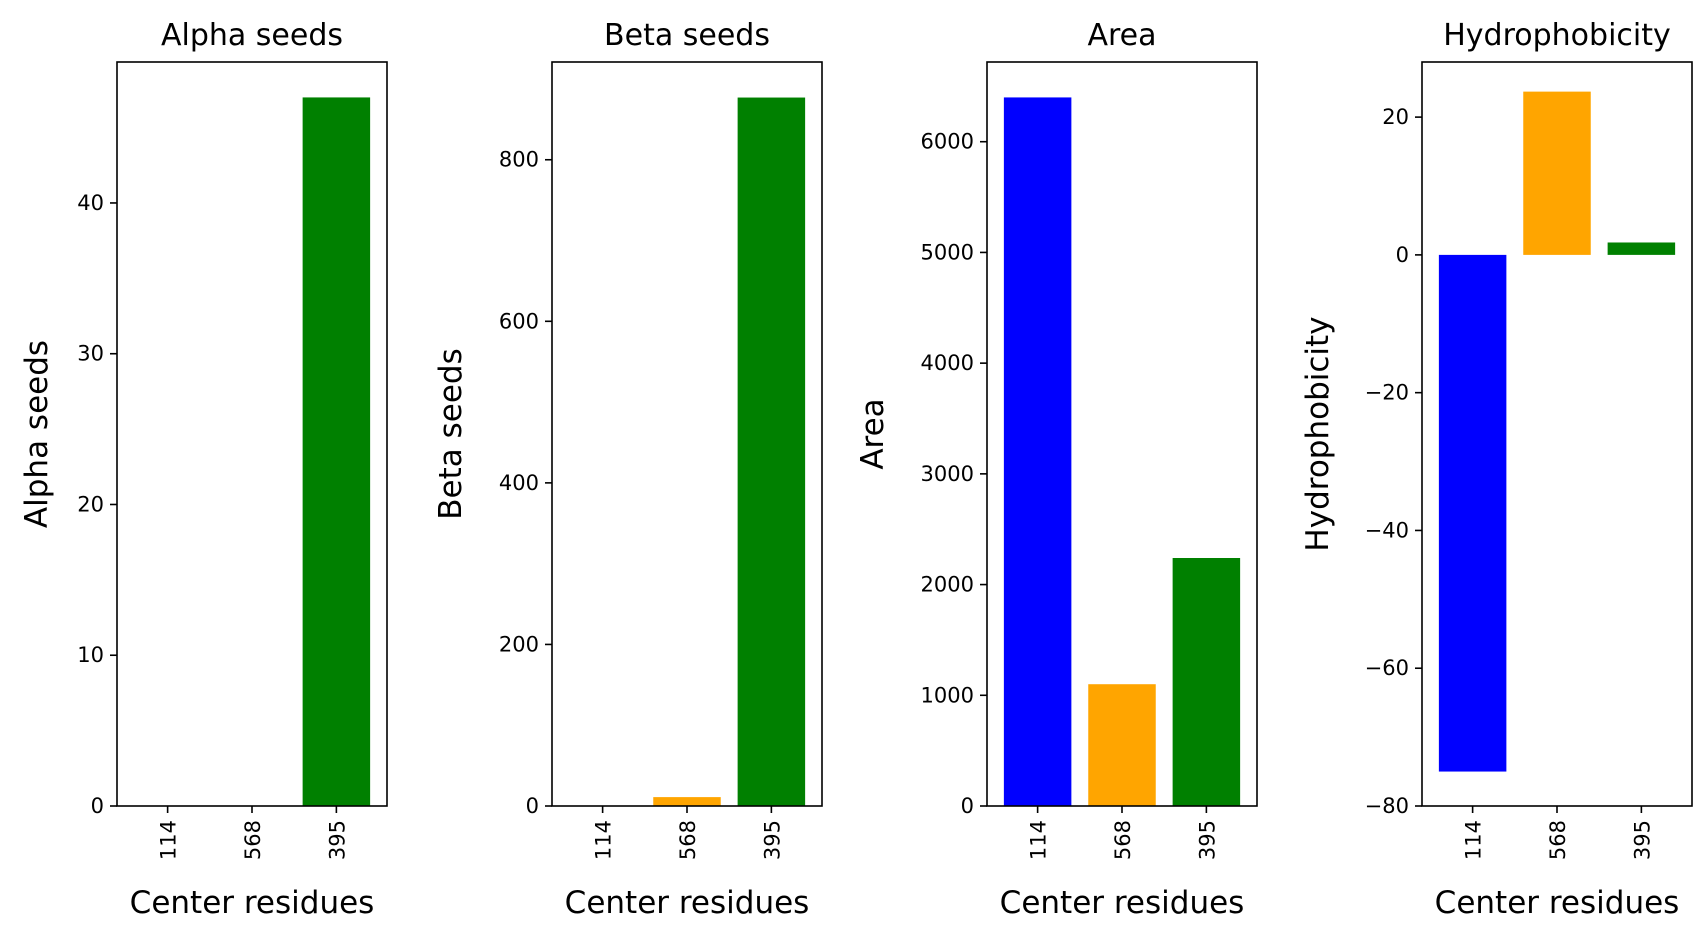 The width and height of the screenshot is (1706, 937). Describe the element at coordinates (1387, 806) in the screenshot. I see `panel-4-ytick-label: −80` at that location.